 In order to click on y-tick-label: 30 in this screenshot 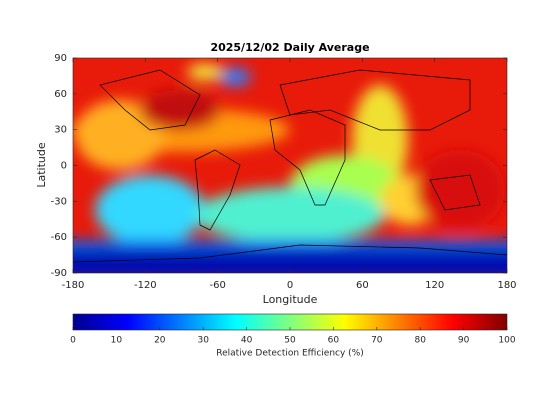, I will do `click(60, 130)`.